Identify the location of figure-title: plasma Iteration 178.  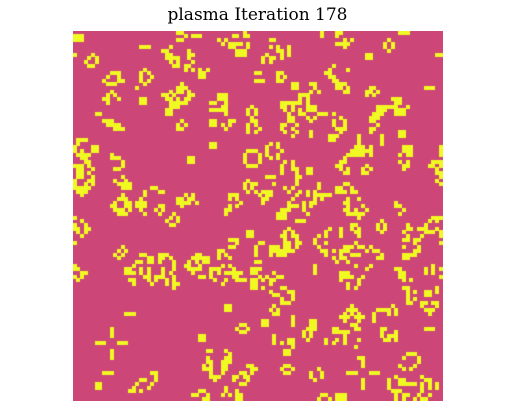
(257, 15).